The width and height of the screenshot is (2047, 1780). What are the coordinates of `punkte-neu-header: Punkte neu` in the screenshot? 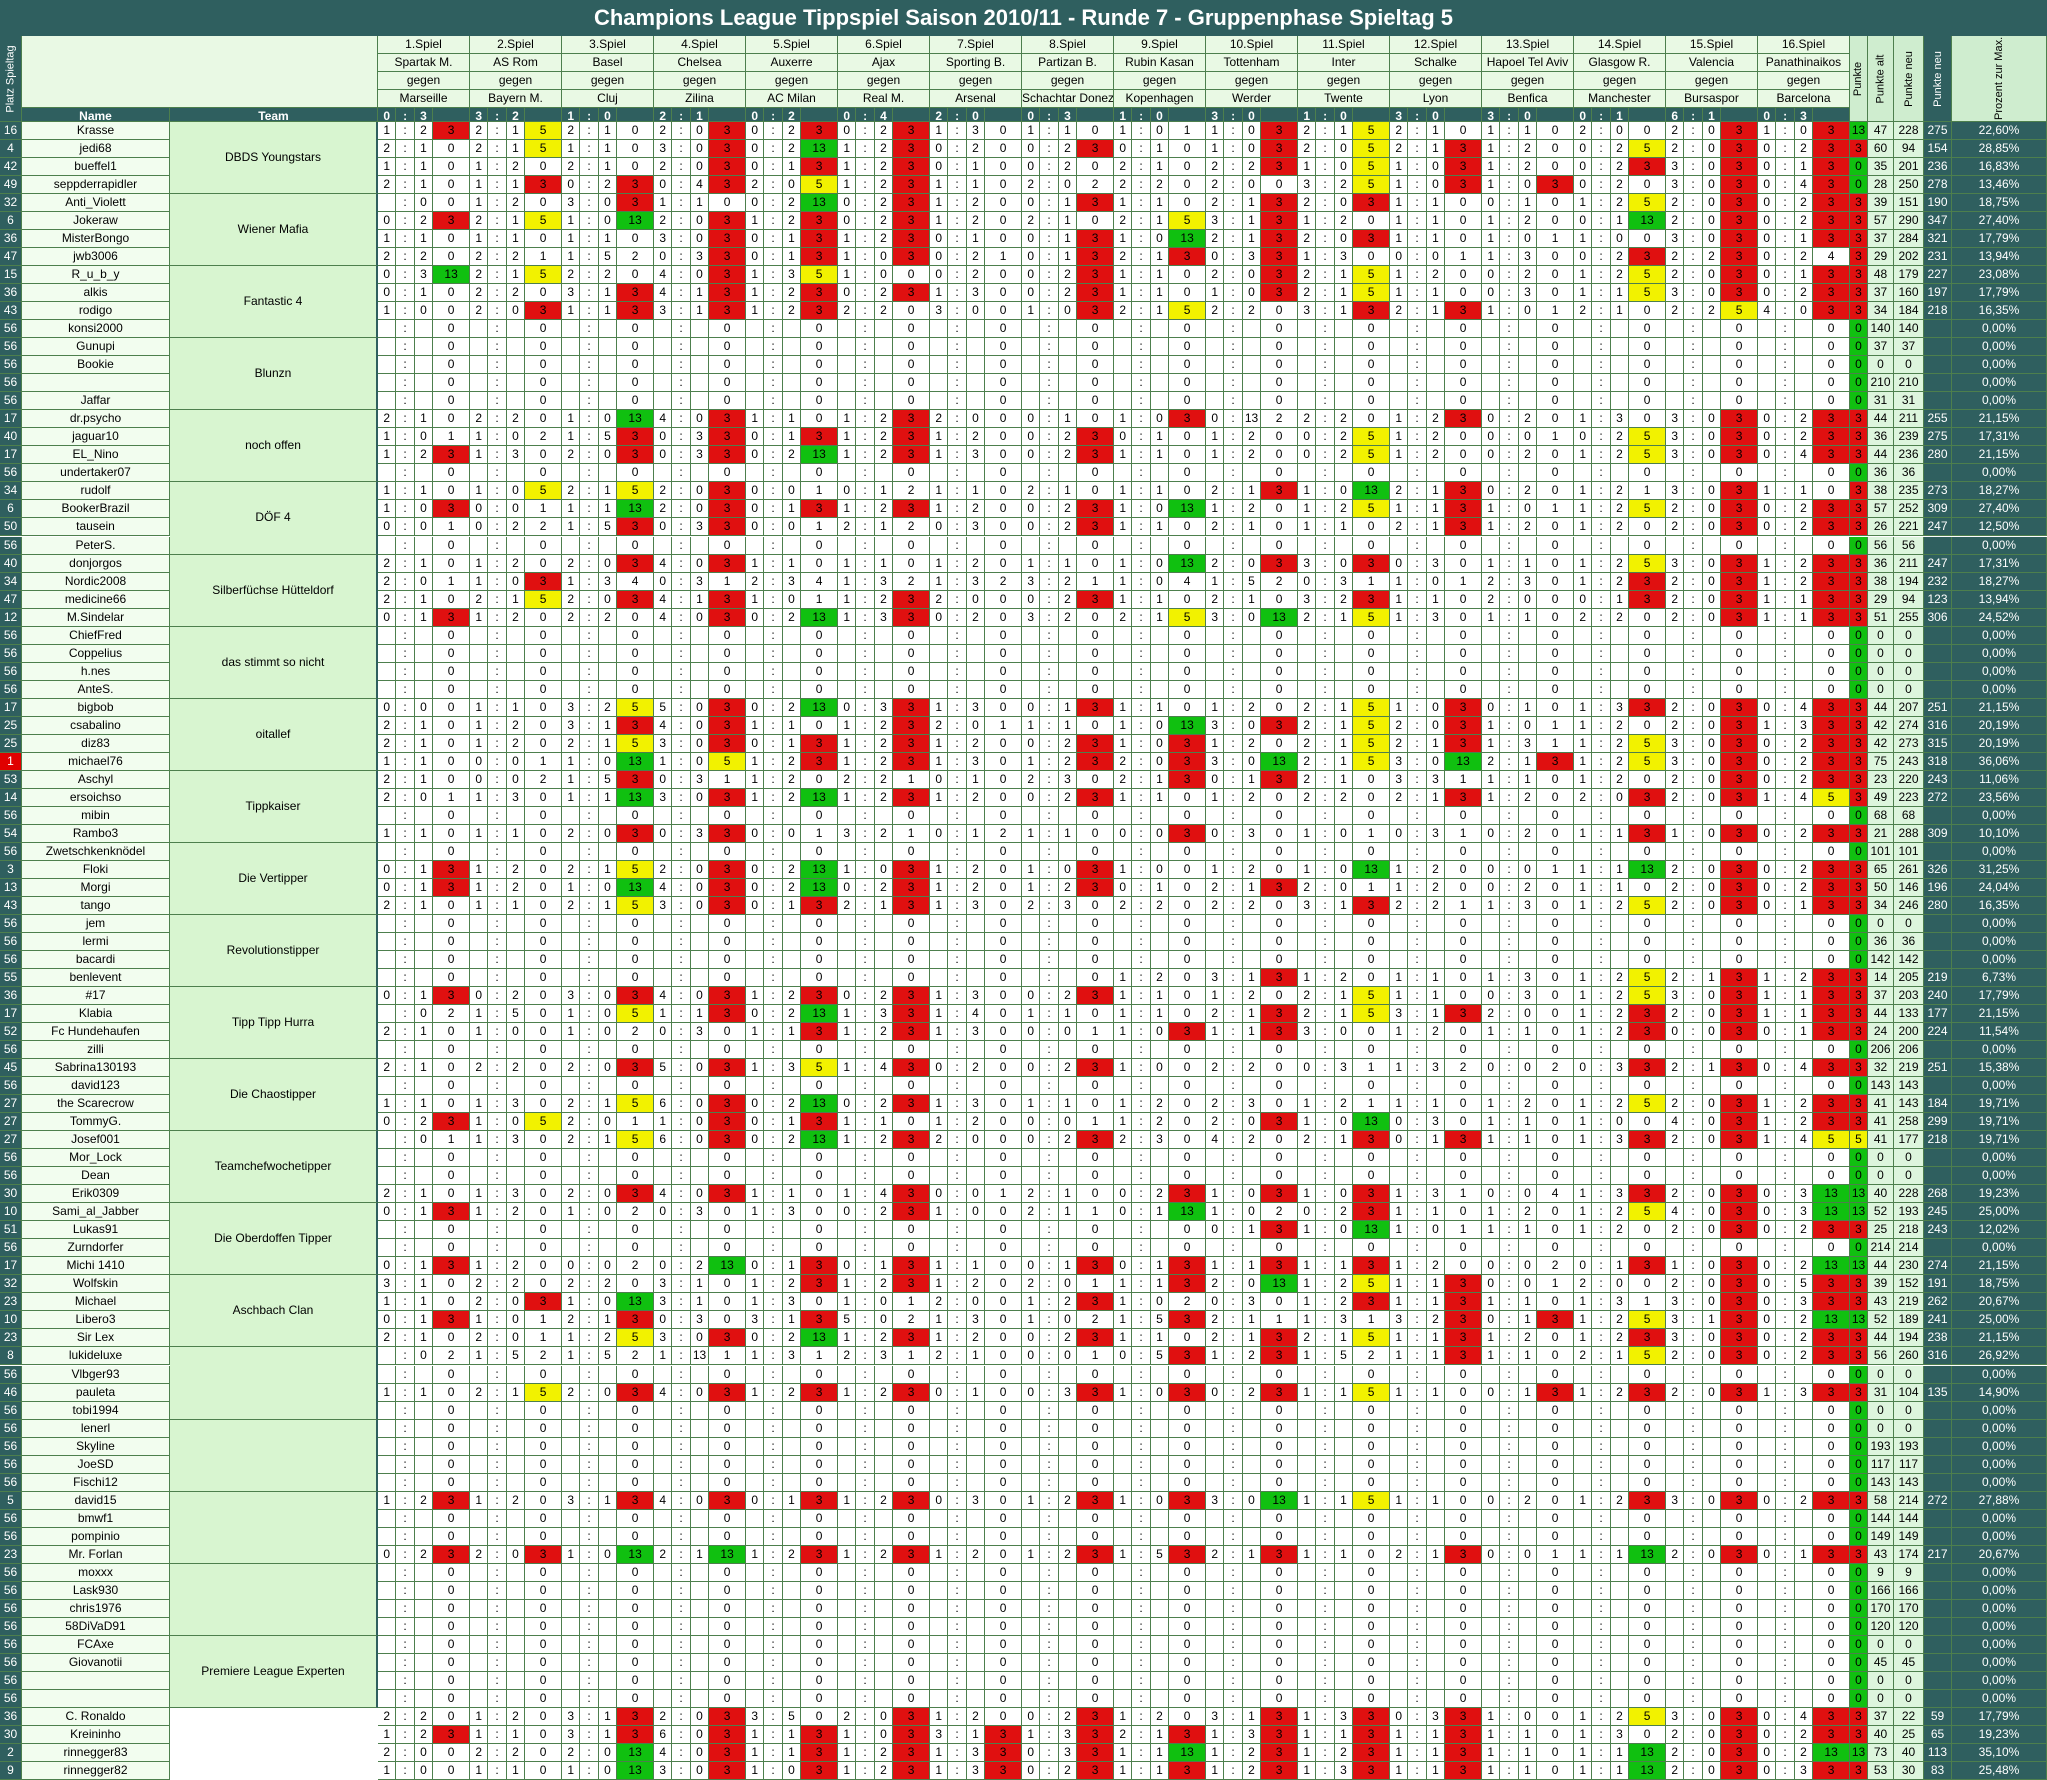 It's located at (1909, 79).